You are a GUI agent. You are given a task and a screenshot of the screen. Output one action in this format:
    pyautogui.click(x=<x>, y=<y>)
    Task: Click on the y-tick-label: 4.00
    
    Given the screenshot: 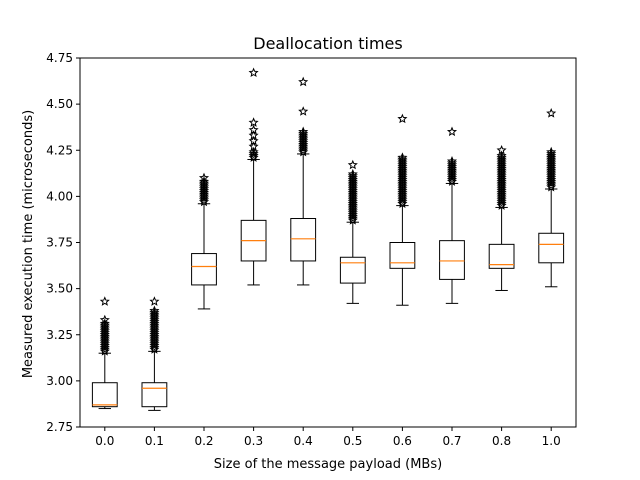 What is the action you would take?
    pyautogui.click(x=59, y=196)
    